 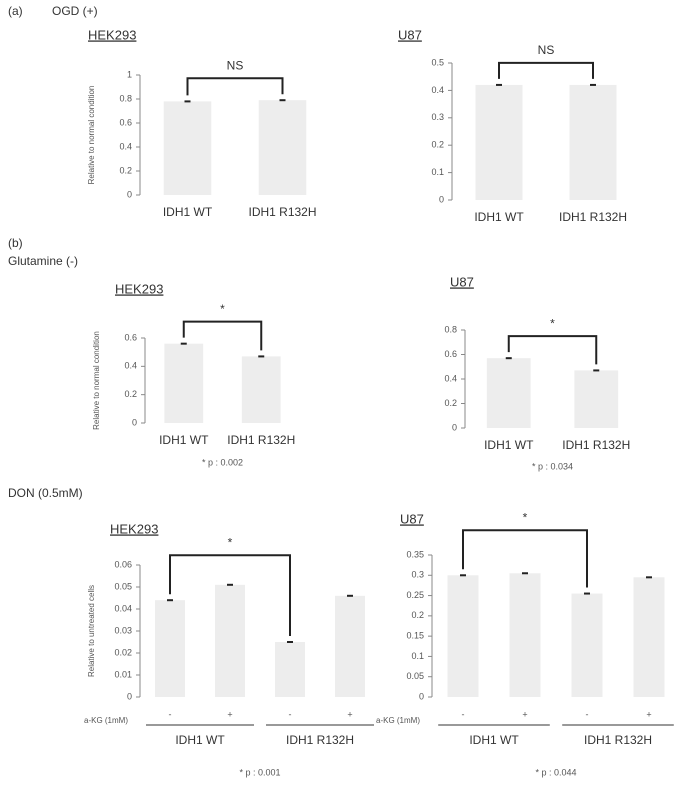 I want to click on y-tick-label: 0.15, so click(x=415, y=636).